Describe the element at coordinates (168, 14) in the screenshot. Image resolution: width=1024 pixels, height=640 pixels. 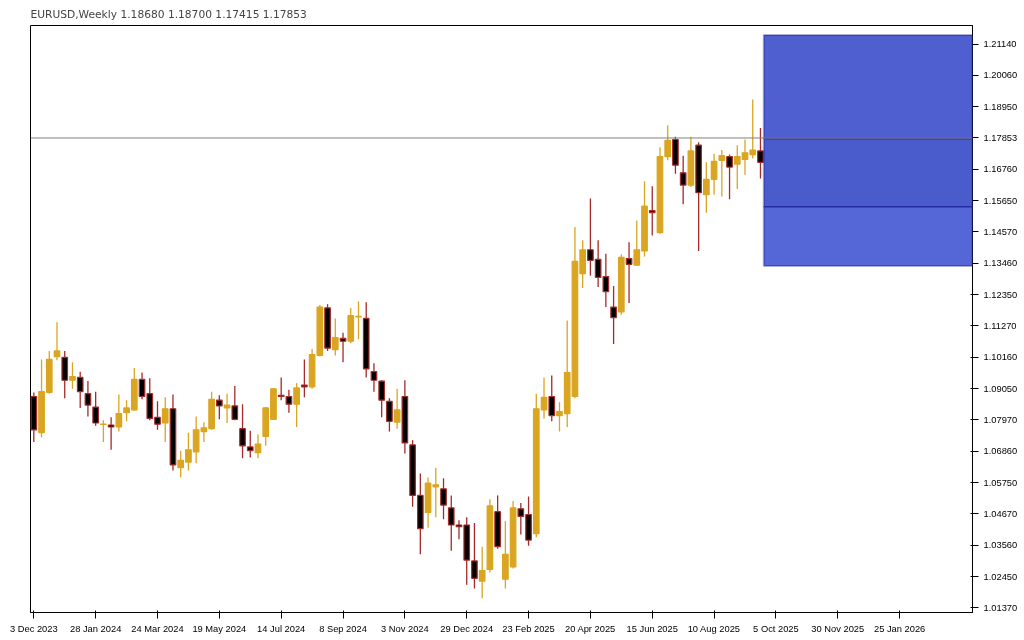
I see `chart-title: EURUSD,Weekly 1.18680 1.18700 1.17415 1.17853` at that location.